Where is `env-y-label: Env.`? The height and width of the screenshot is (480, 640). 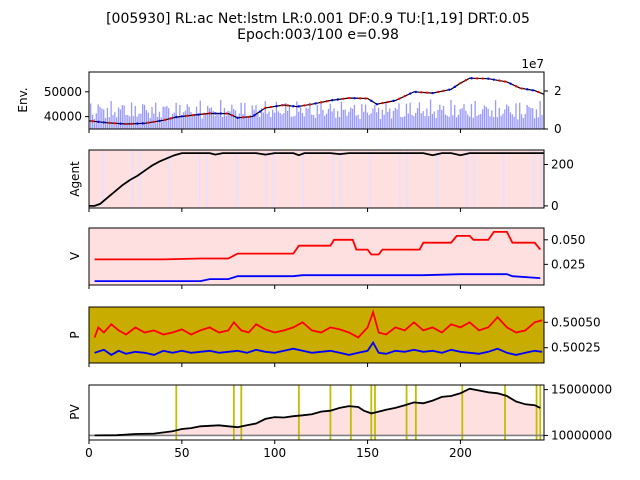 env-y-label: Env. is located at coordinates (23, 99).